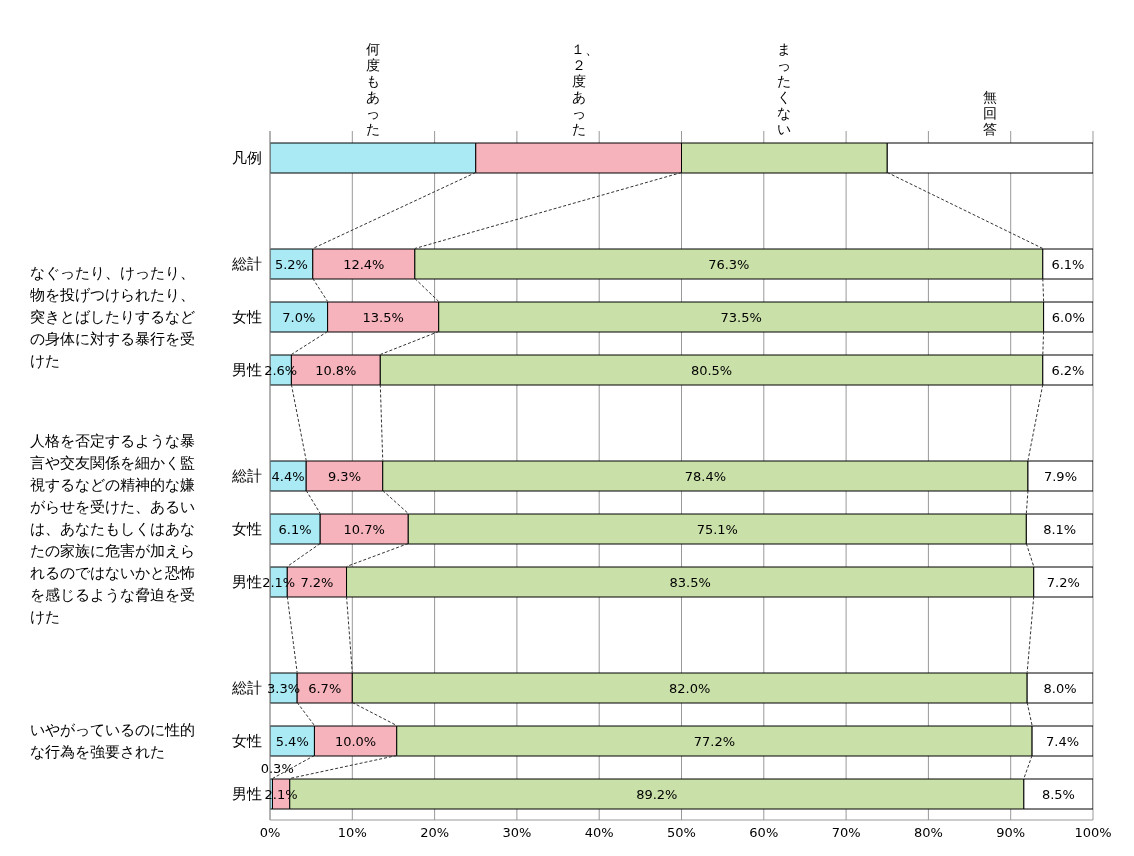  Describe the element at coordinates (1068, 317) in the screenshot. I see `data-label: 6.0%` at that location.